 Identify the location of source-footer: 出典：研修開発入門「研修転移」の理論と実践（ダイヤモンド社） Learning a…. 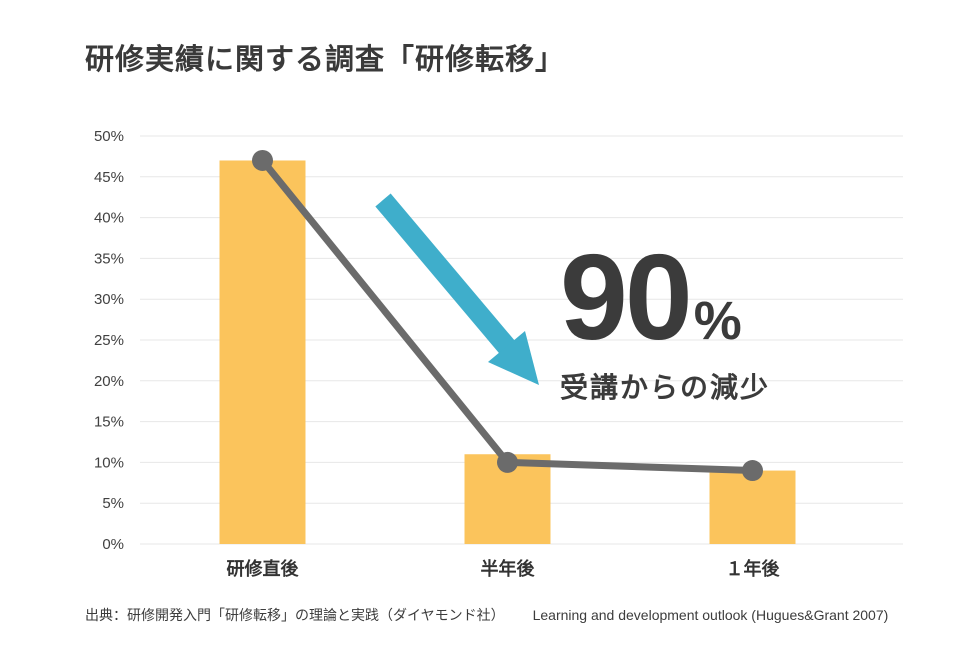
(515, 615).